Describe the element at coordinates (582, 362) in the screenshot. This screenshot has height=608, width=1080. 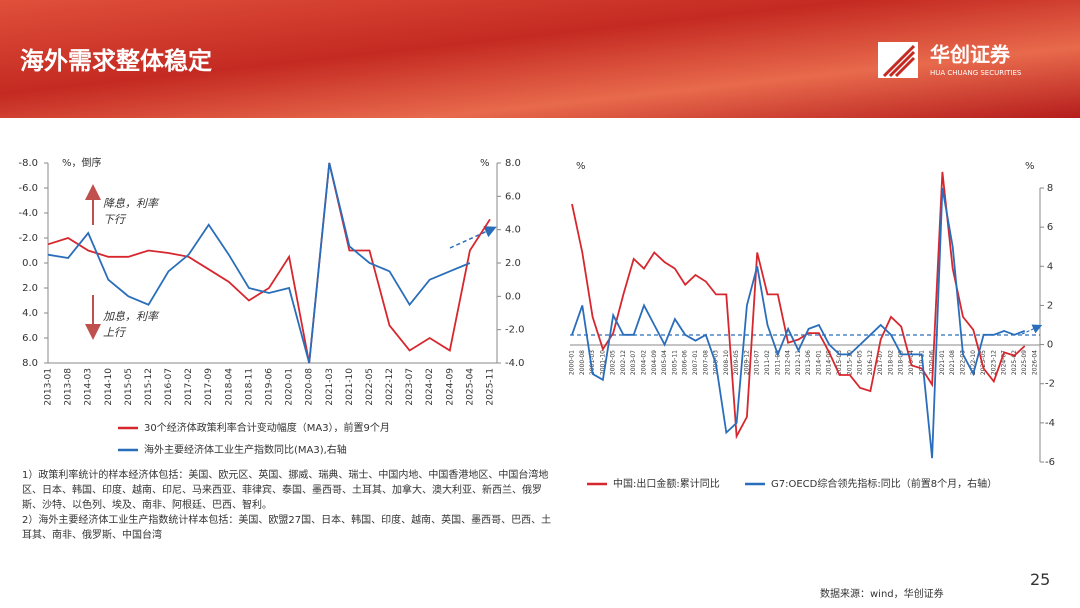
I see `x-tick-label: 2000-08` at that location.